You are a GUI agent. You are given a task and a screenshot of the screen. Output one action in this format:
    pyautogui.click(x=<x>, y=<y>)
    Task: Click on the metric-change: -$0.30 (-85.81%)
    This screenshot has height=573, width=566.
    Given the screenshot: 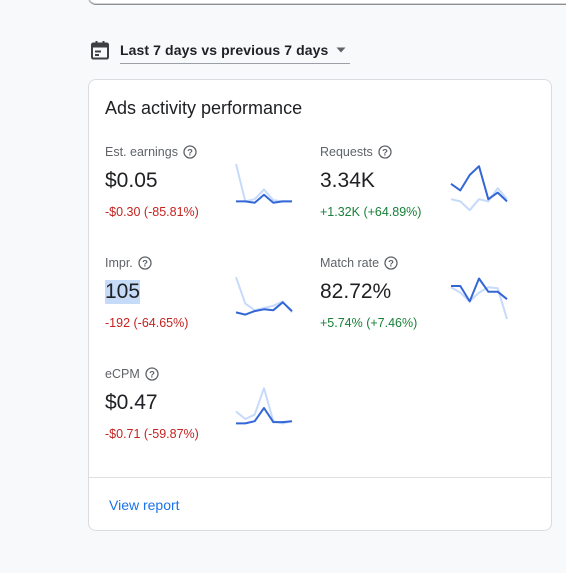 What is the action you would take?
    pyautogui.click(x=152, y=212)
    